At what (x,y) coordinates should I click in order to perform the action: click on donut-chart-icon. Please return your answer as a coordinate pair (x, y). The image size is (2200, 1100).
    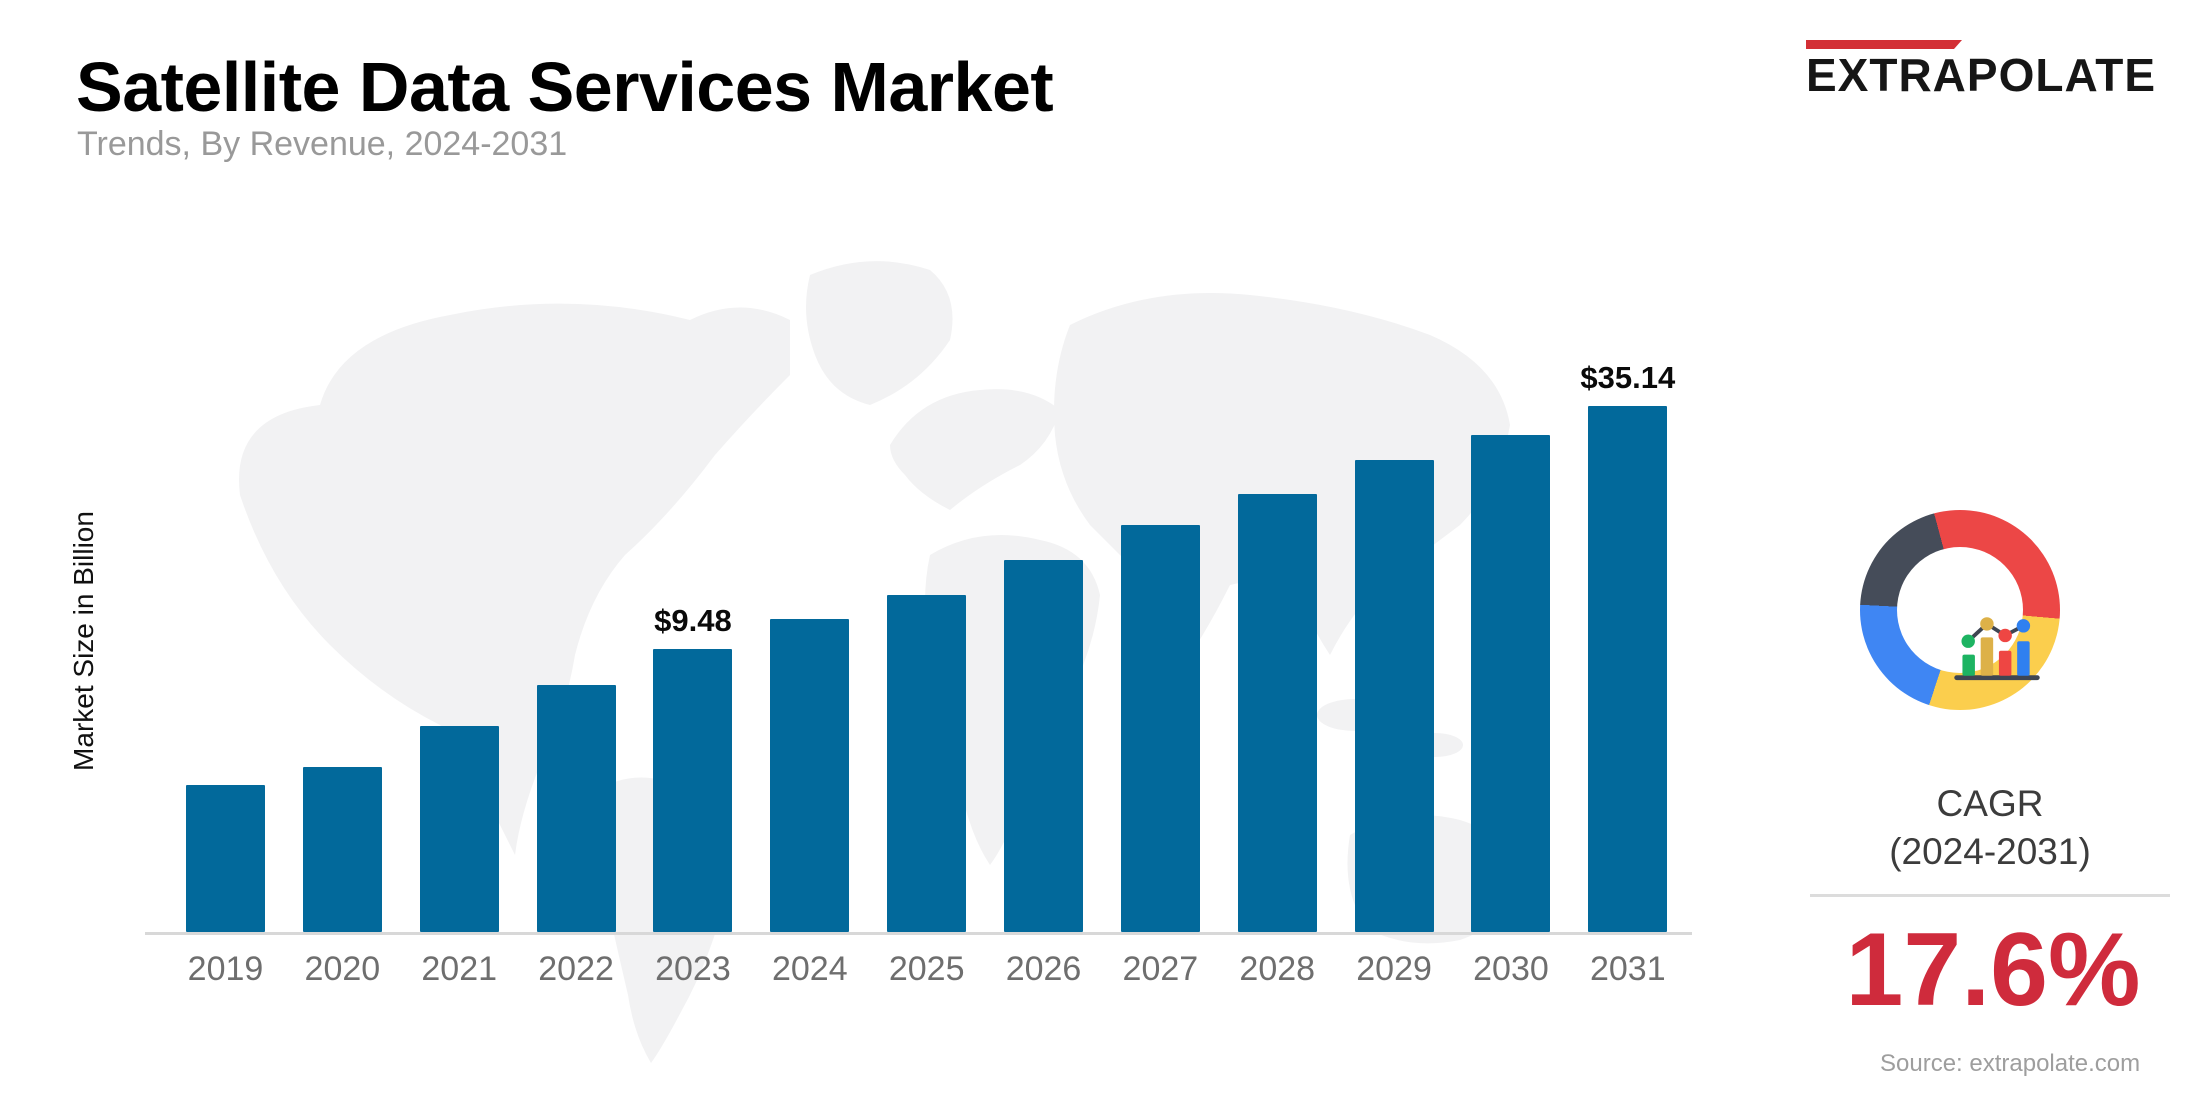
    Looking at the image, I should click on (1960, 610).